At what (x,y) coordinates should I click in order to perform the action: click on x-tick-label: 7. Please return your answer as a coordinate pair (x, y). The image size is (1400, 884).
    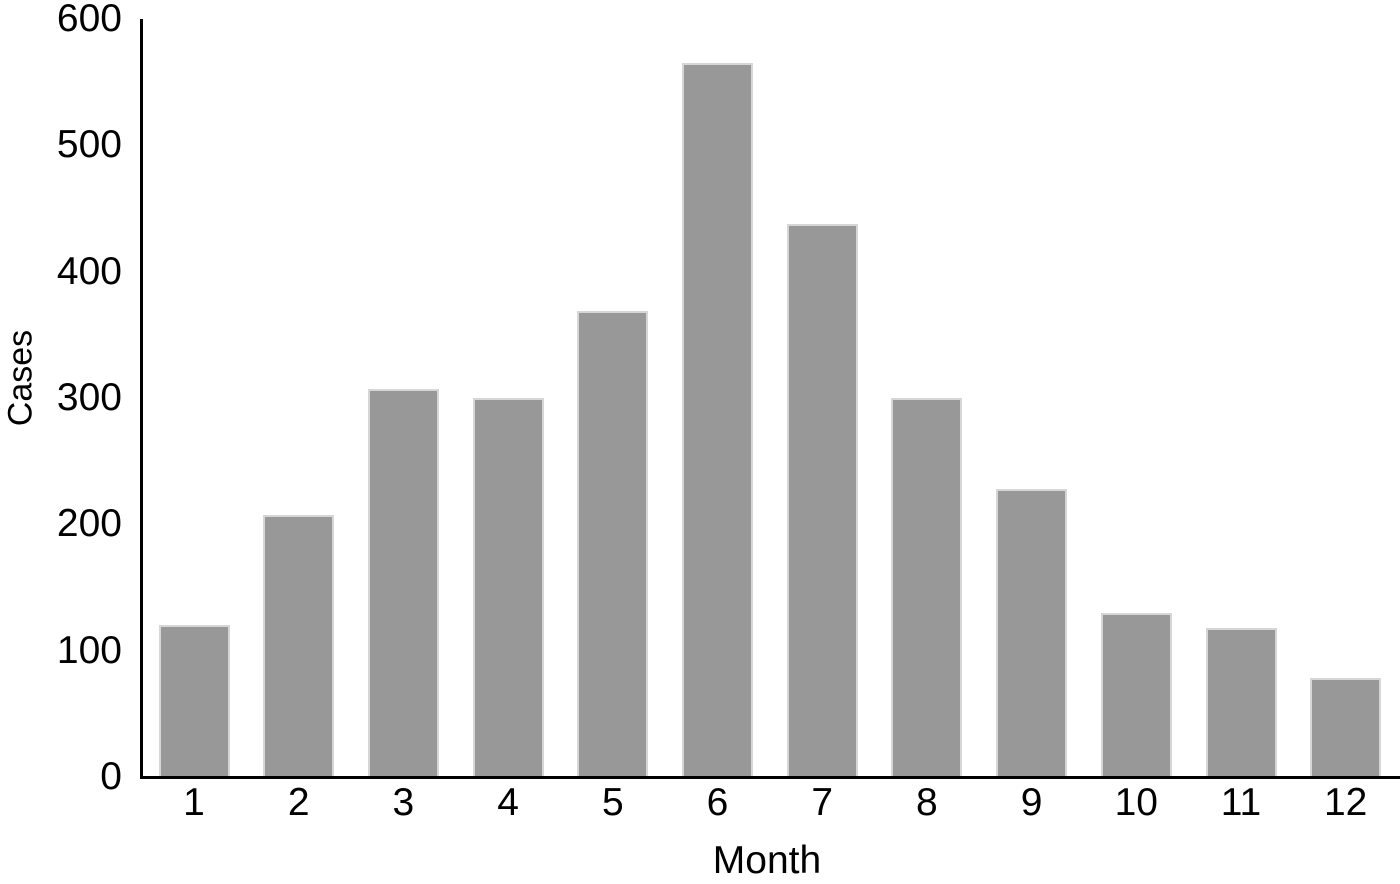
    Looking at the image, I should click on (822, 802).